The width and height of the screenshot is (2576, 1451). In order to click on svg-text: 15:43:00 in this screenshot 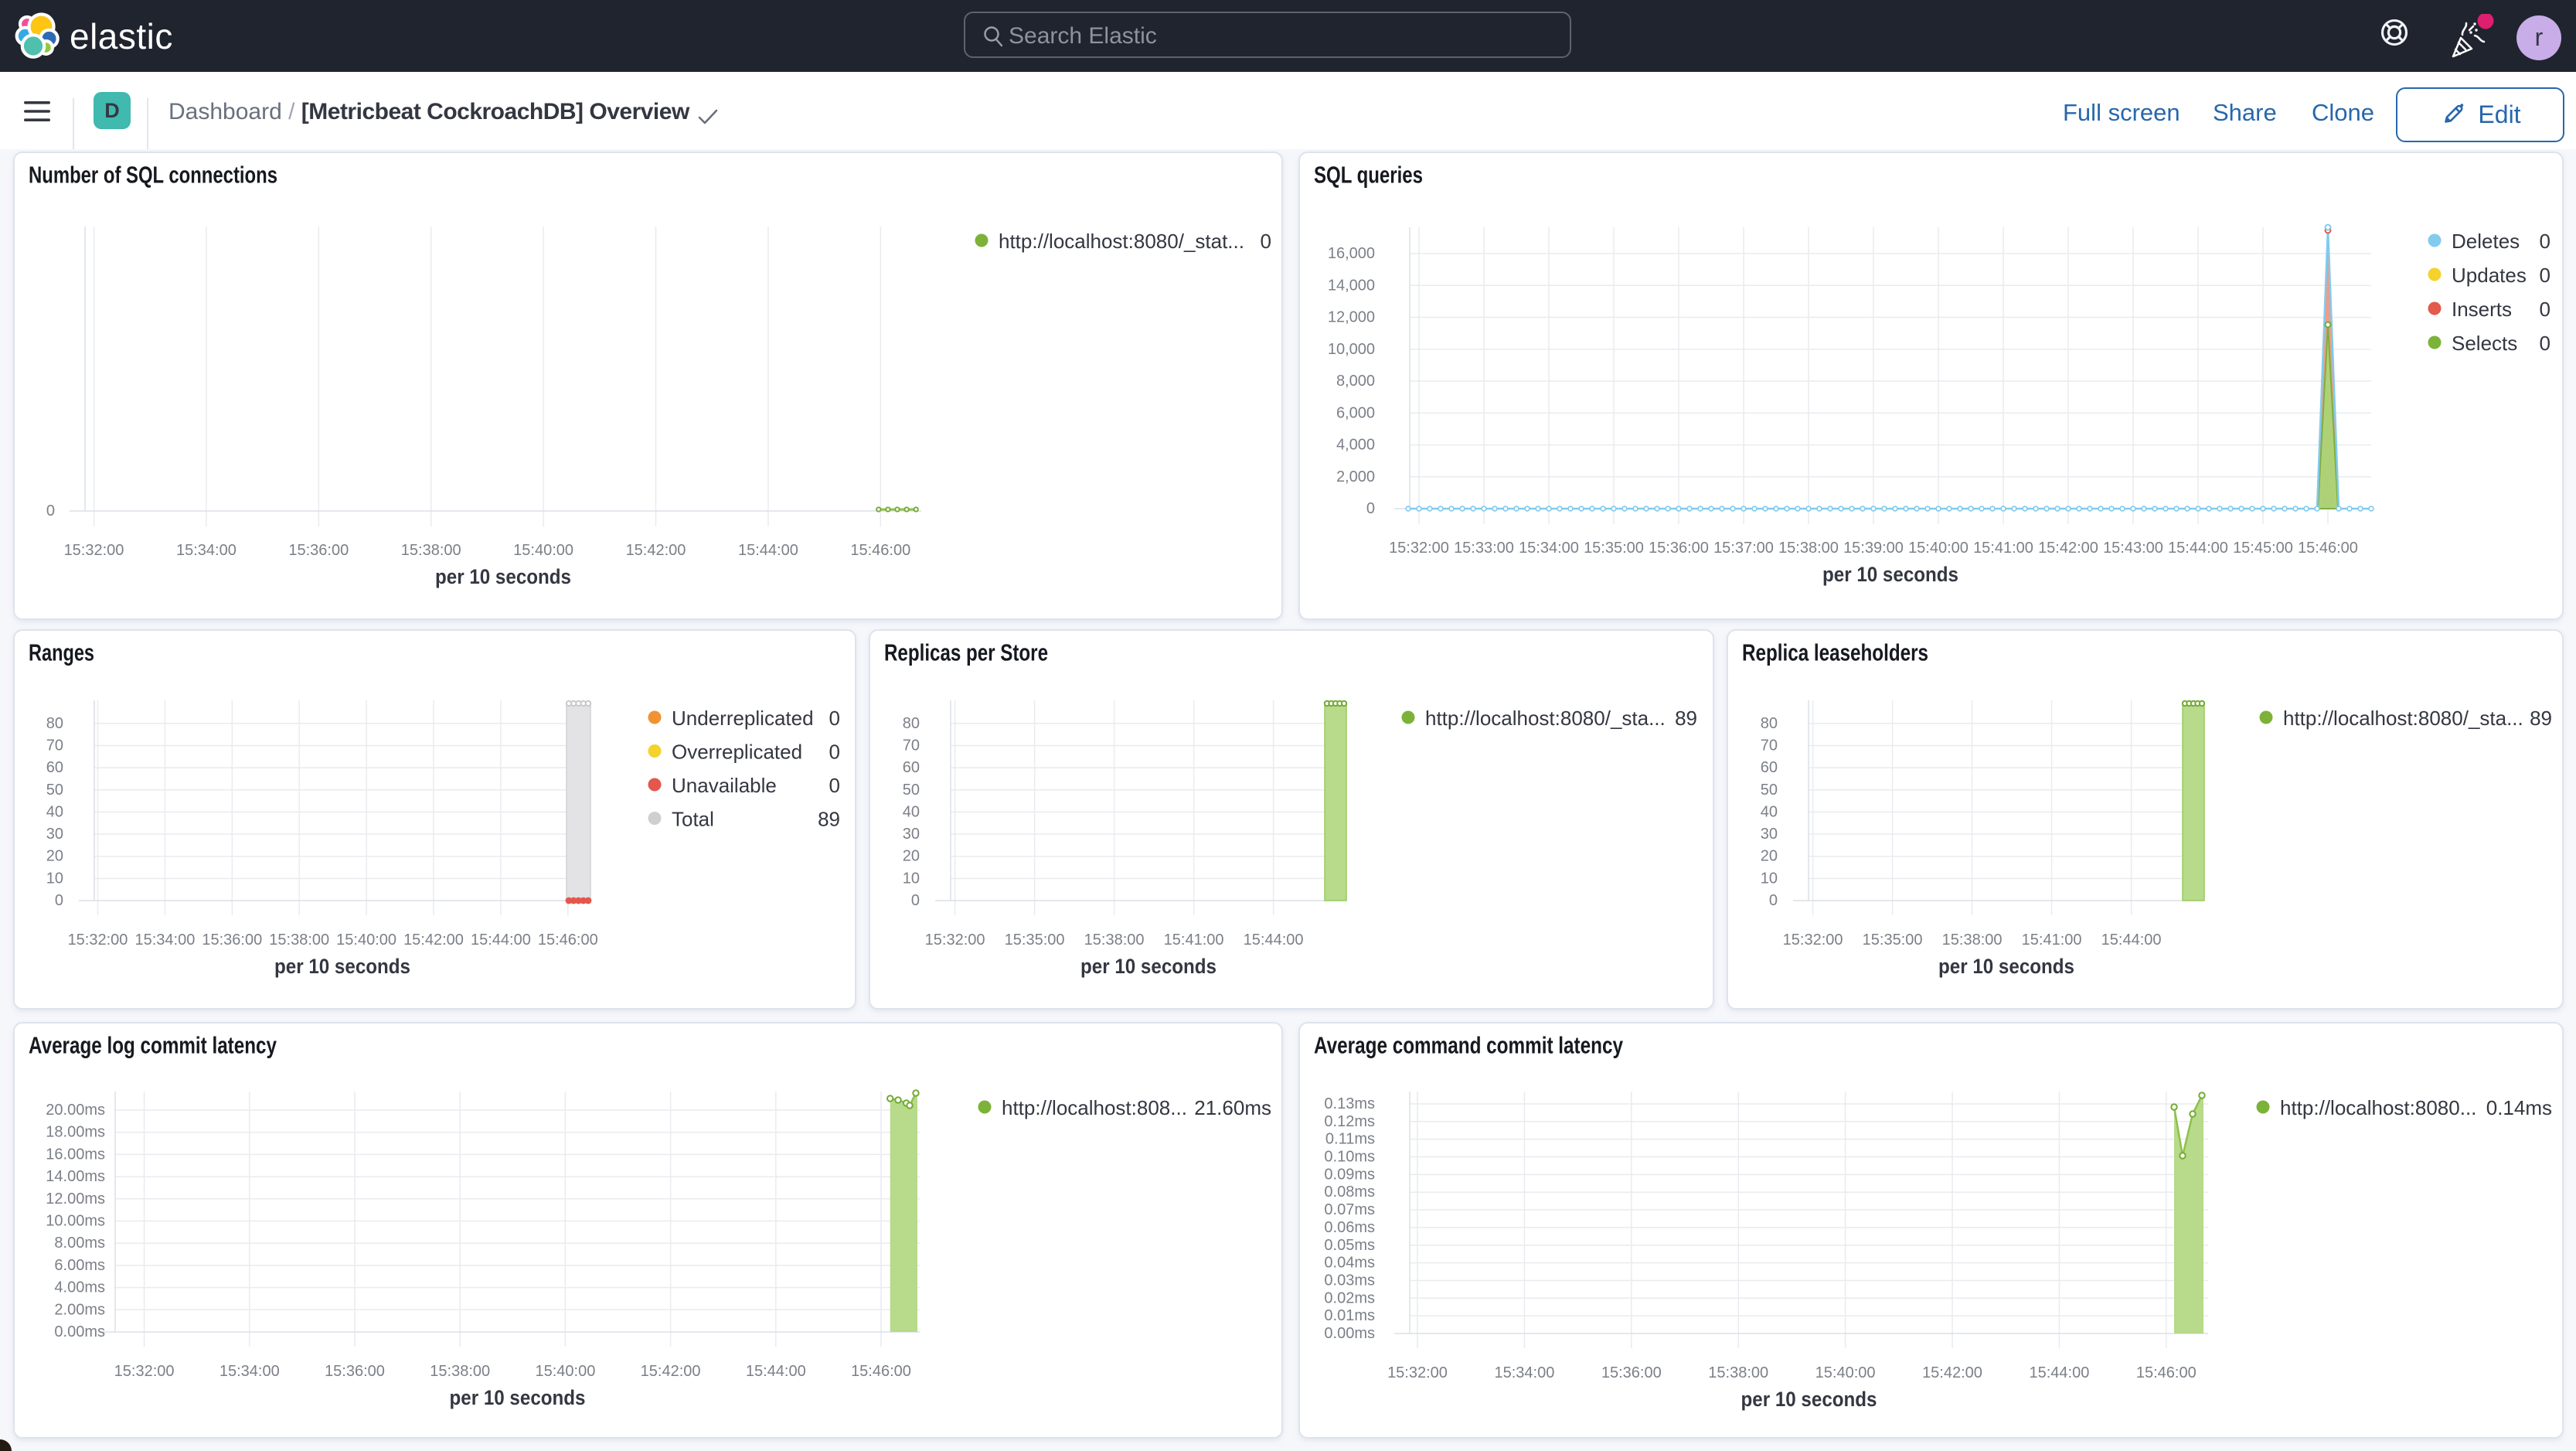, I will do `click(2133, 548)`.